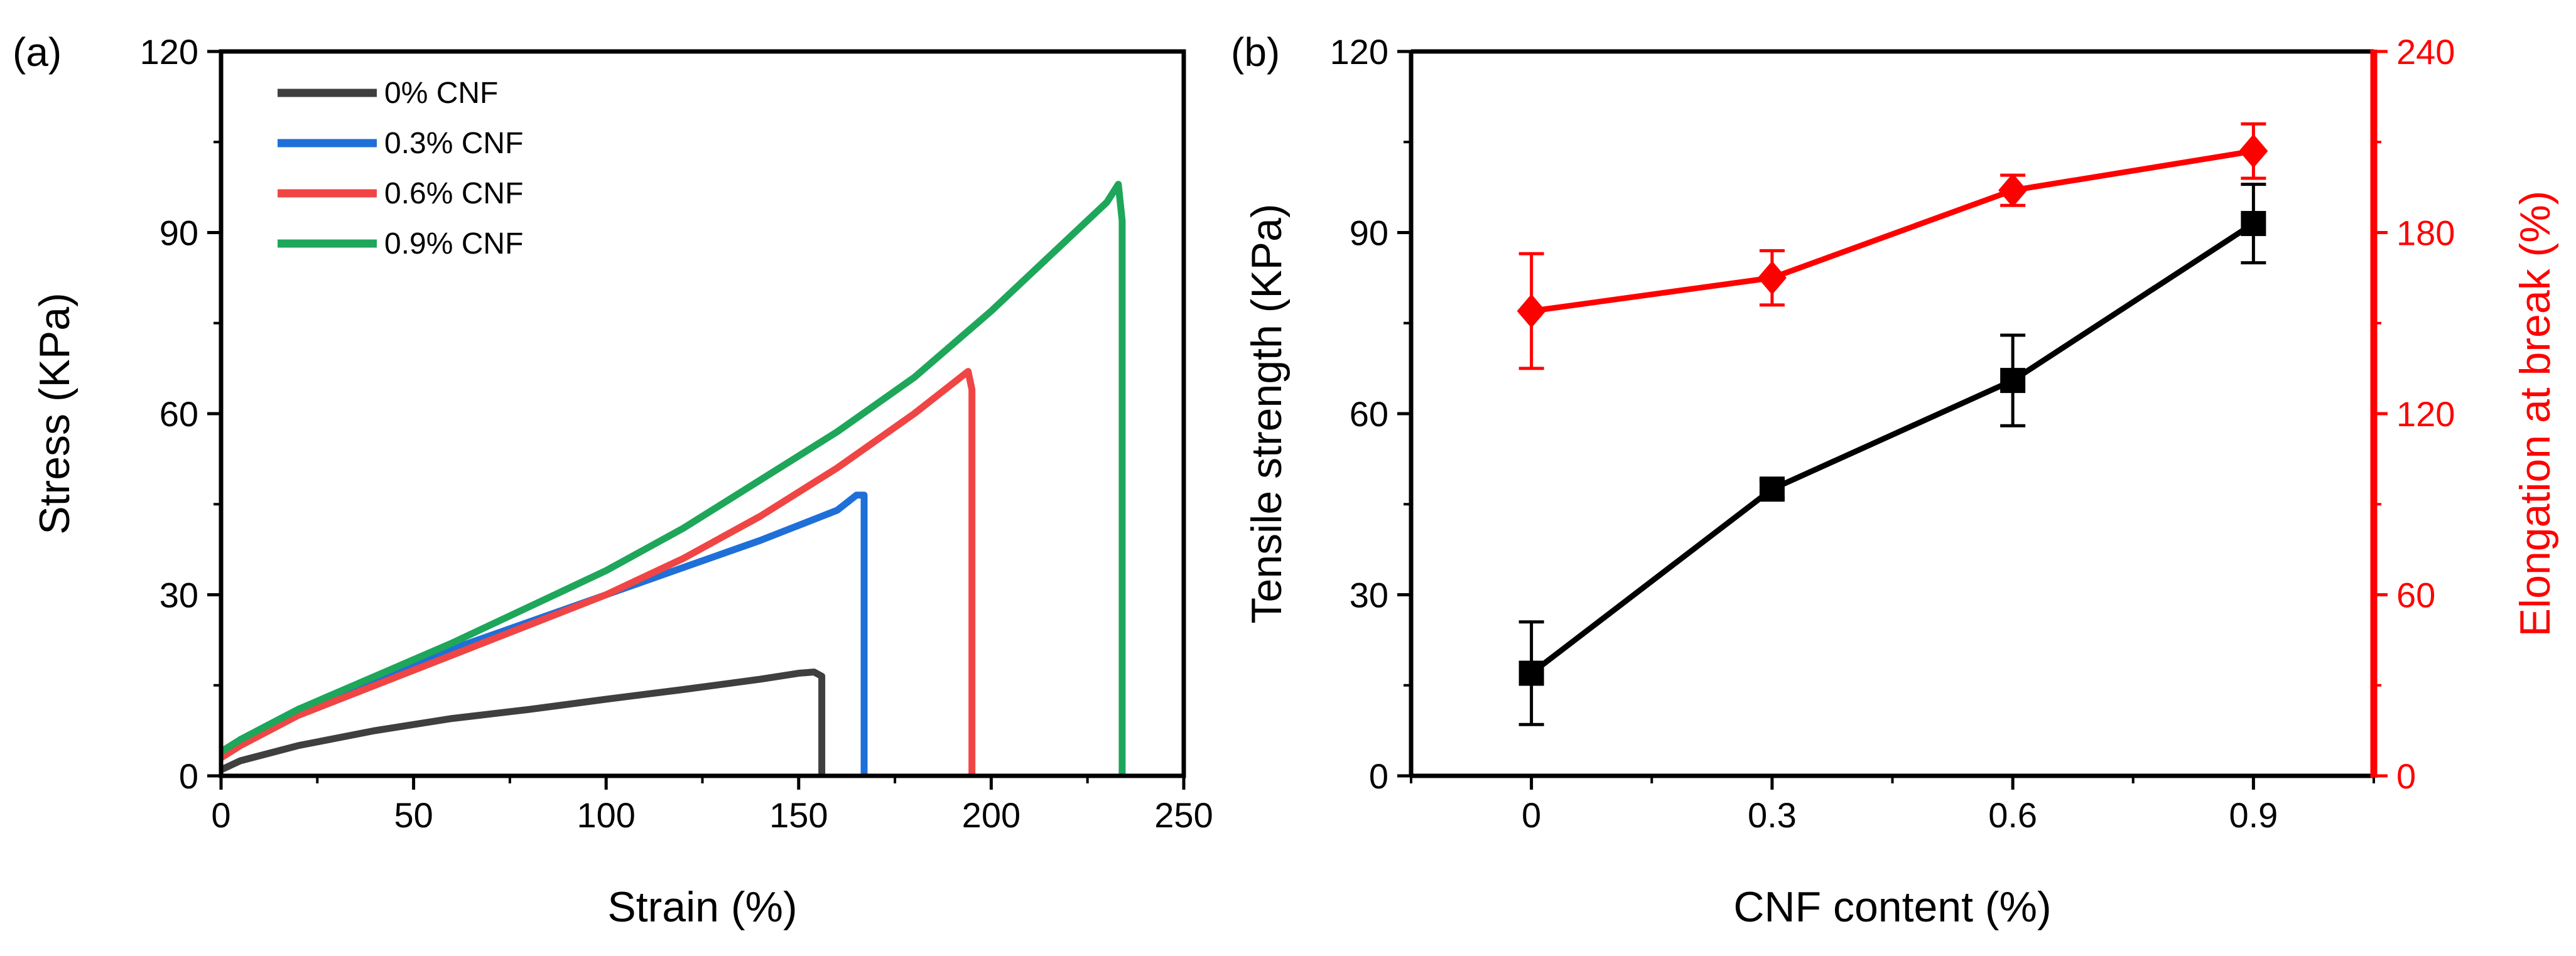 This screenshot has height=956, width=2576. I want to click on y2-tick-label: 60, so click(2415, 595).